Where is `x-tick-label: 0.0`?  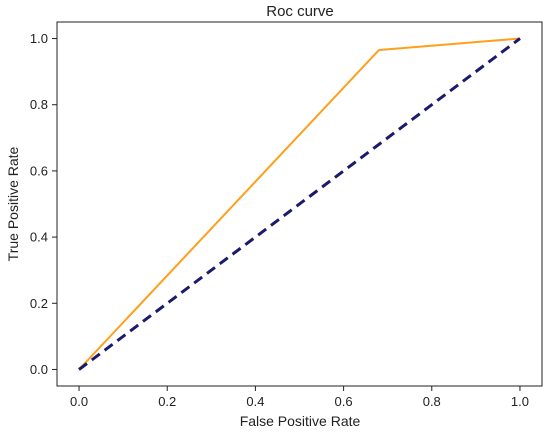 x-tick-label: 0.0 is located at coordinates (79, 401).